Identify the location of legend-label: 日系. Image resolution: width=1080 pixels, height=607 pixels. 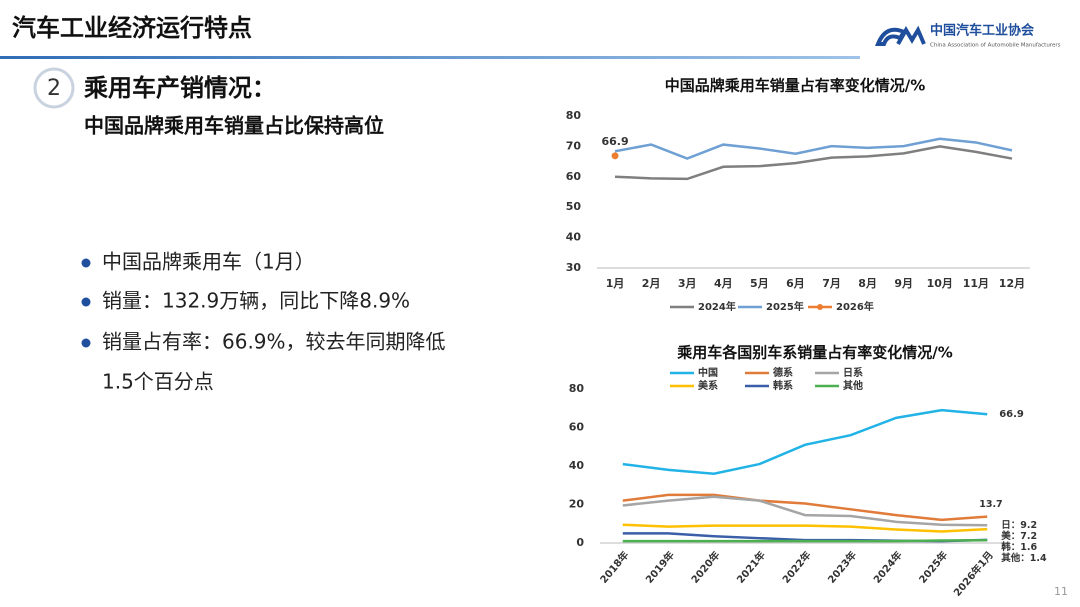
(853, 372).